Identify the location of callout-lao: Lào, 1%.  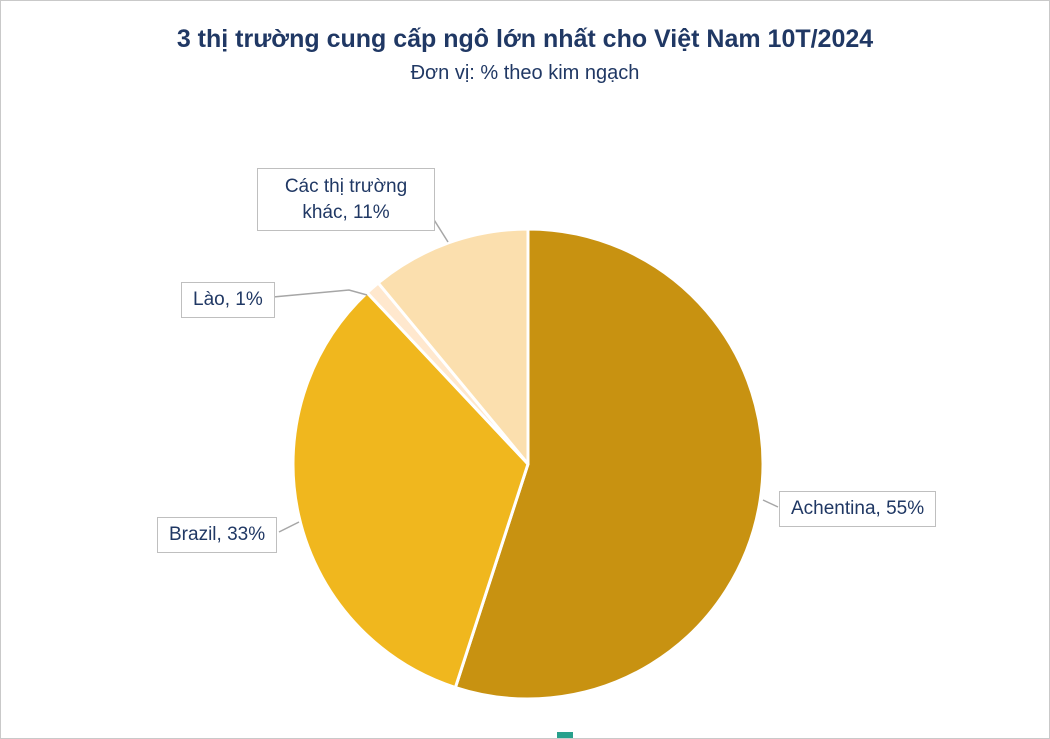
(228, 300).